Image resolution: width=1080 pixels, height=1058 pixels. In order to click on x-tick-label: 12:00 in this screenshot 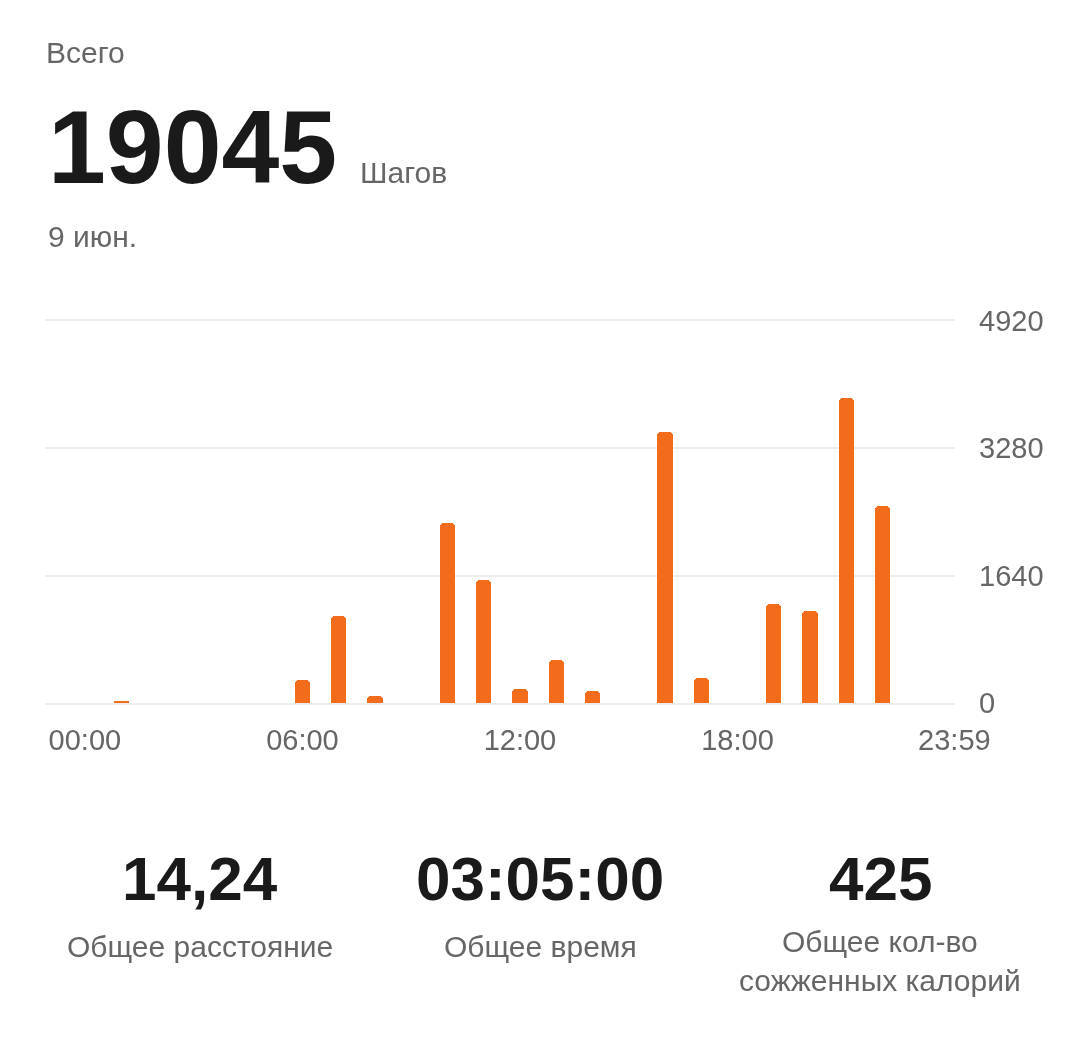, I will do `click(520, 739)`.